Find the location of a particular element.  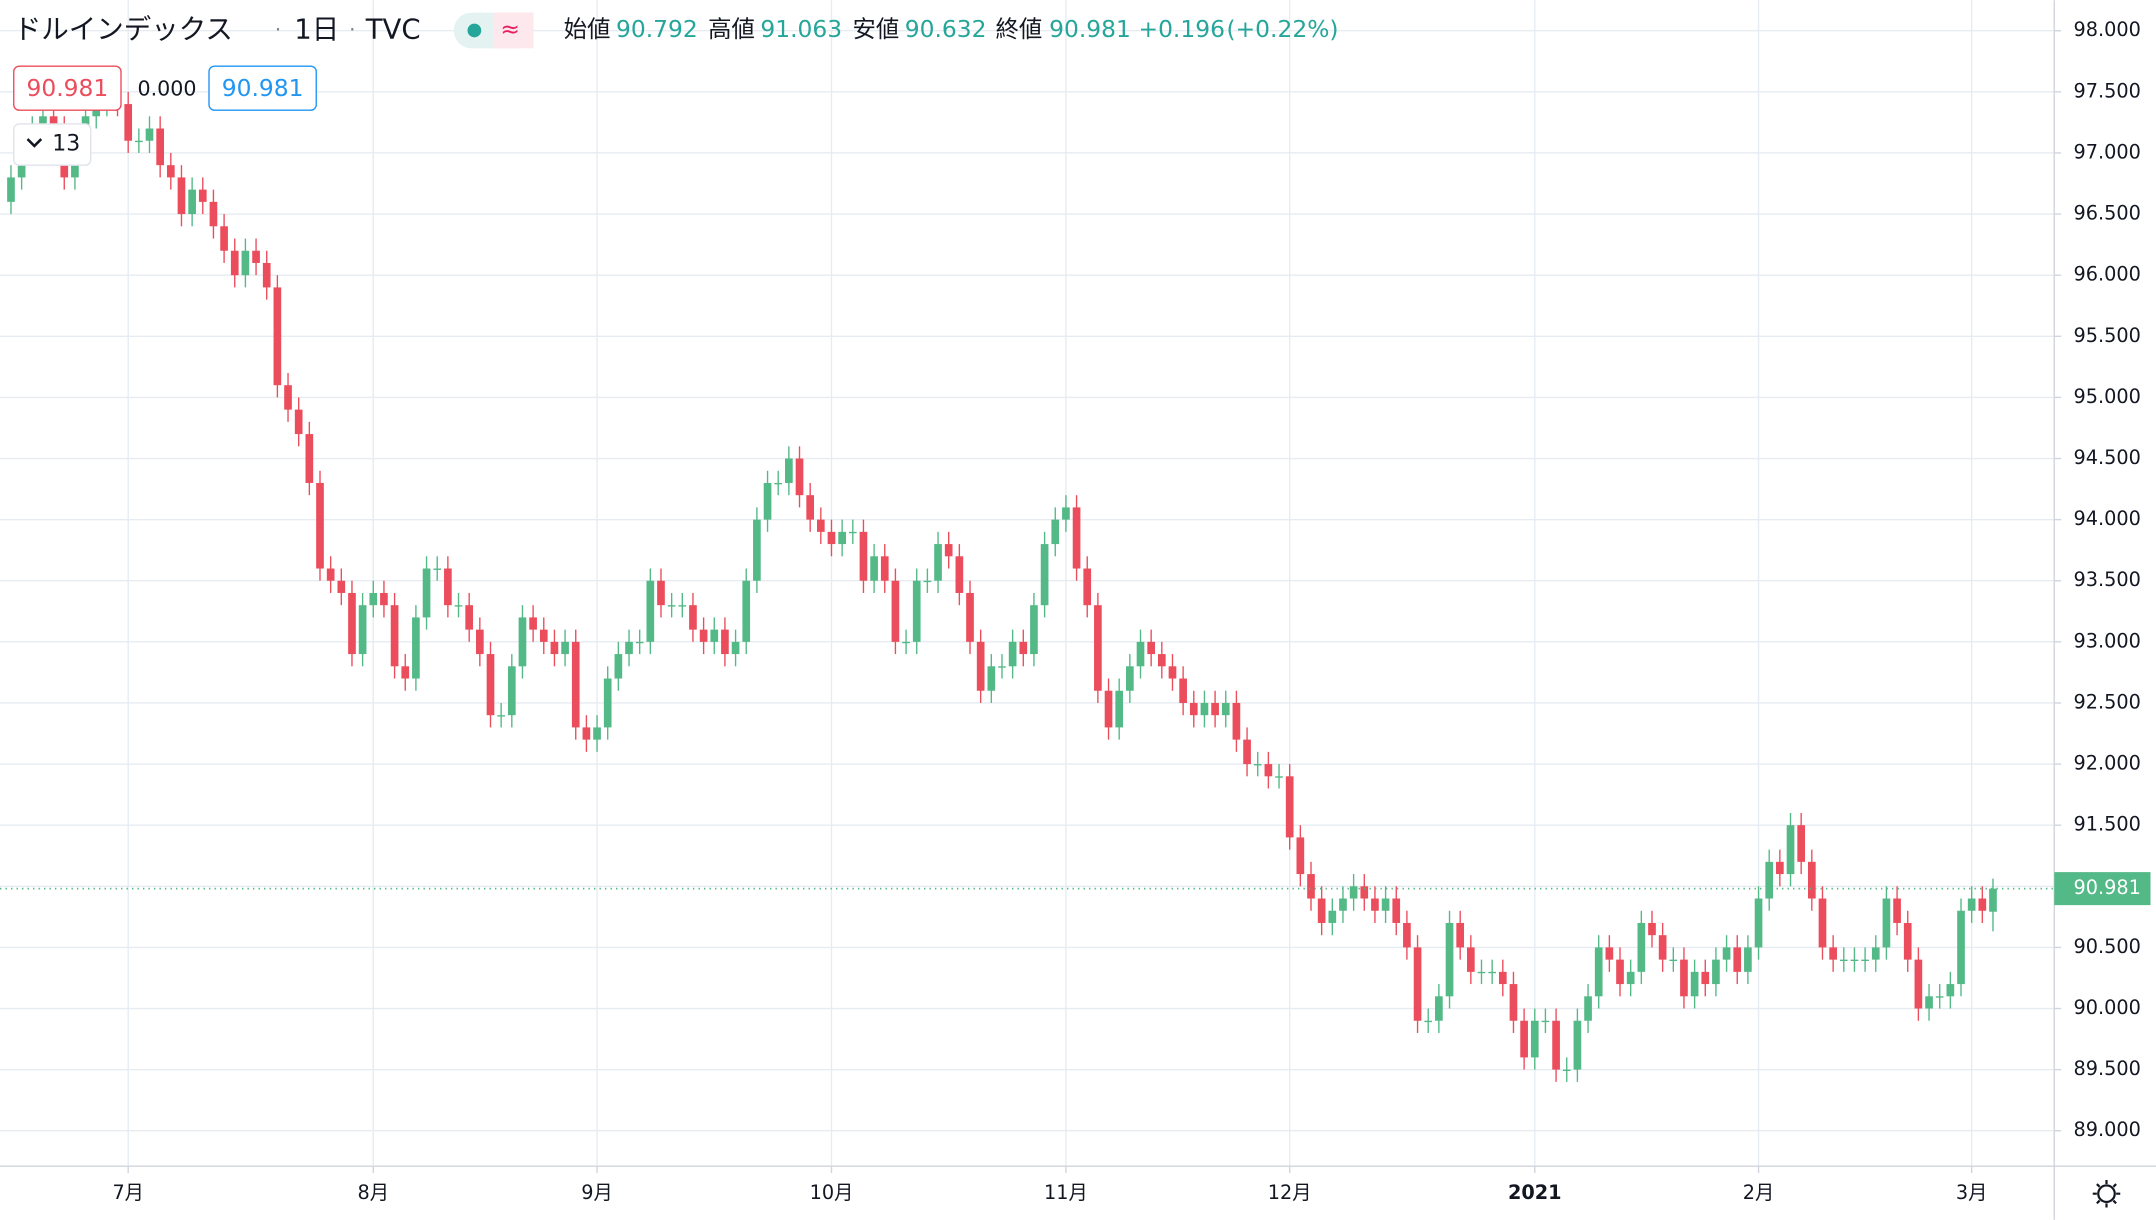

change: +0.196 is located at coordinates (1182, 29).